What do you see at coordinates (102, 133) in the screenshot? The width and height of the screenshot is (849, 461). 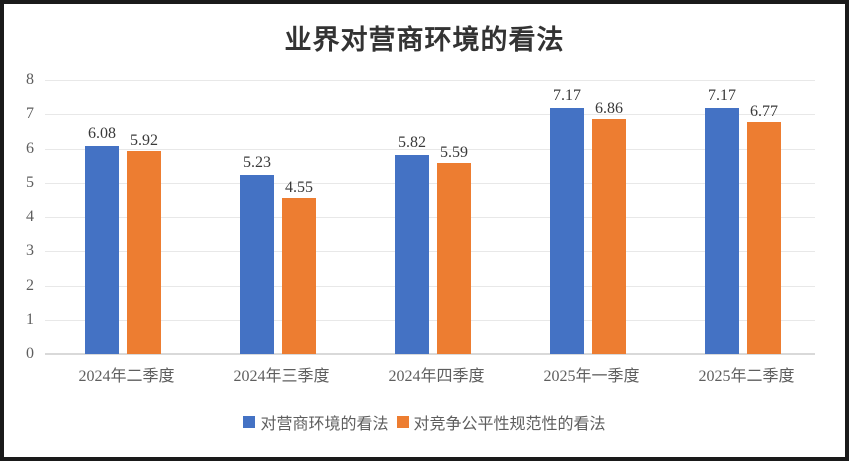 I see `bar-value-label: 6.08` at bounding box center [102, 133].